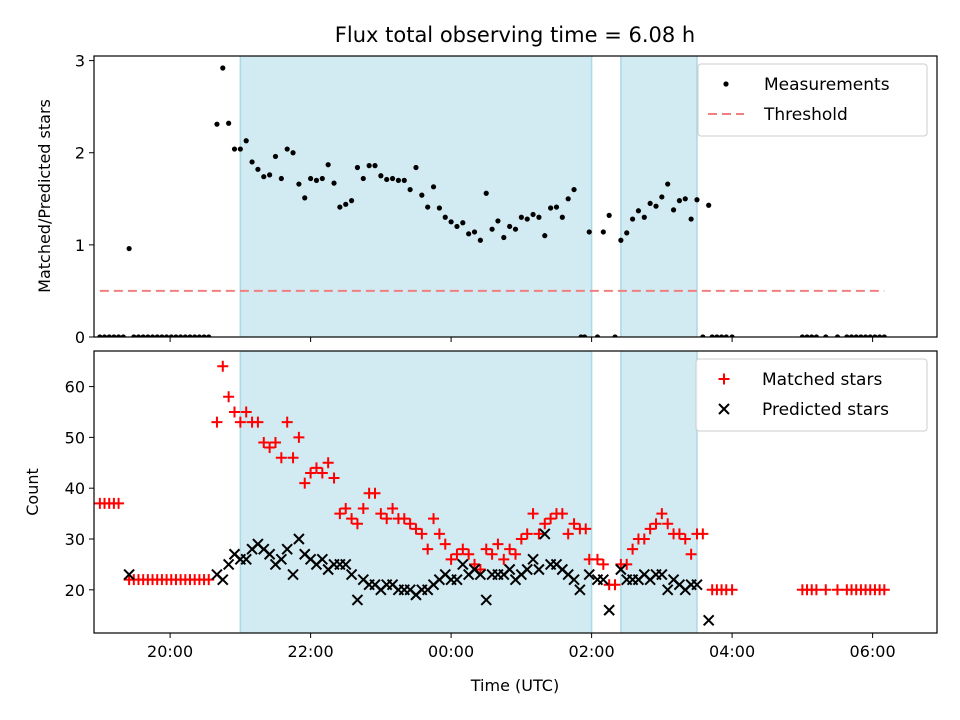 This screenshot has height=720, width=960. Describe the element at coordinates (44, 196) in the screenshot. I see `ratio-y-axis-label: Matched/Predicted stars` at that location.